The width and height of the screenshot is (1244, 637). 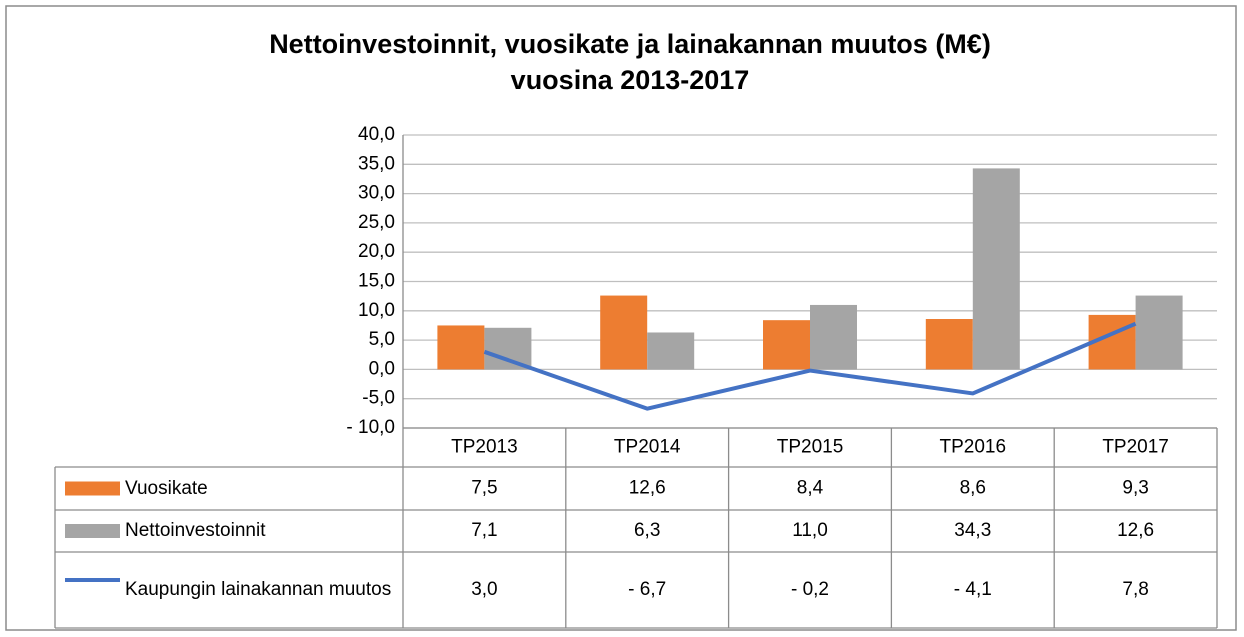 I want to click on y-tick-label: - 10,0, so click(x=370, y=427).